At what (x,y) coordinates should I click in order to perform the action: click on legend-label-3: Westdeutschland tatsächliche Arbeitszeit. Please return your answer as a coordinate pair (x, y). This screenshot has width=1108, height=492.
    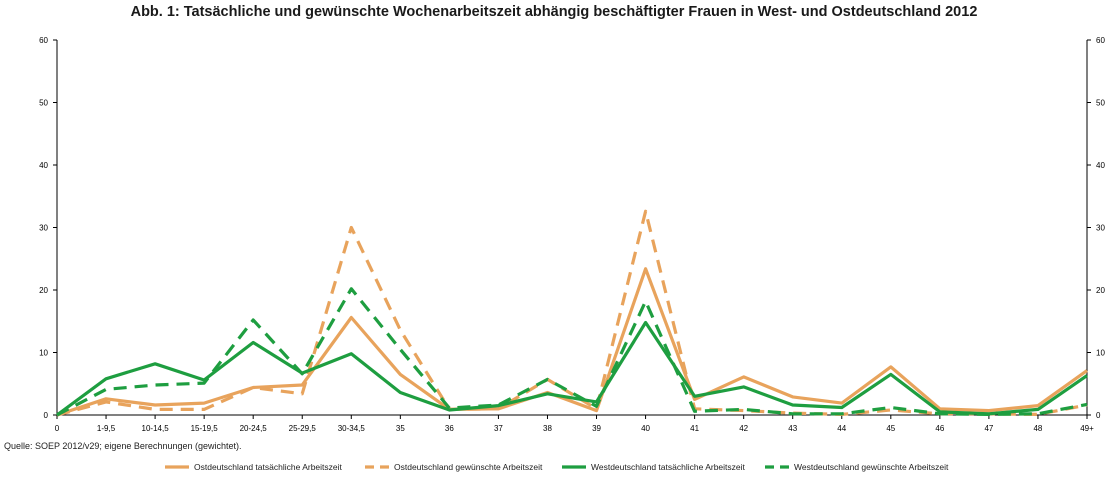
    Looking at the image, I should click on (668, 467).